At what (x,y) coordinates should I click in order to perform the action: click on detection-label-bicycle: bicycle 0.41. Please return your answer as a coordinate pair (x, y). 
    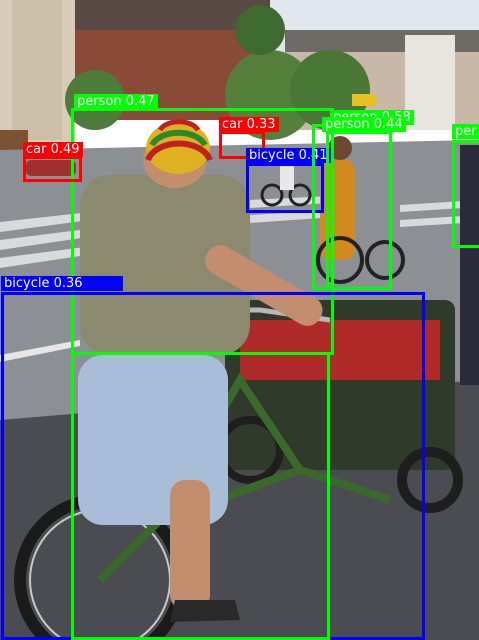
    Looking at the image, I should click on (288, 155).